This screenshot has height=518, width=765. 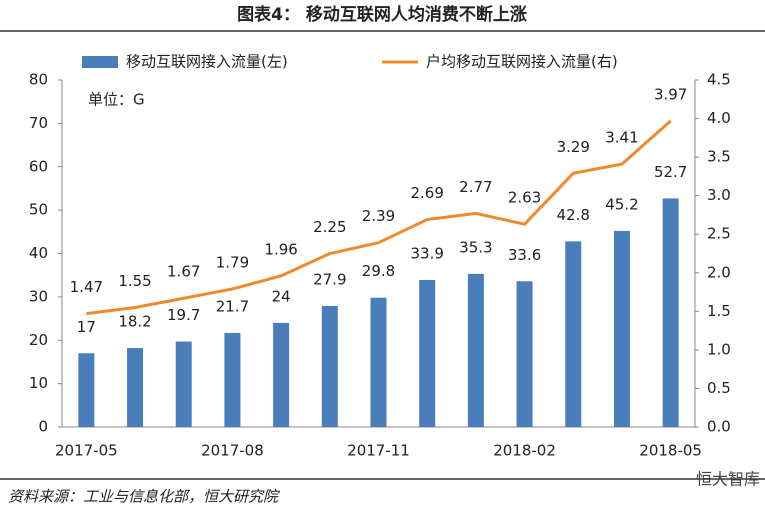 I want to click on bar-label: 52.7, so click(x=670, y=172).